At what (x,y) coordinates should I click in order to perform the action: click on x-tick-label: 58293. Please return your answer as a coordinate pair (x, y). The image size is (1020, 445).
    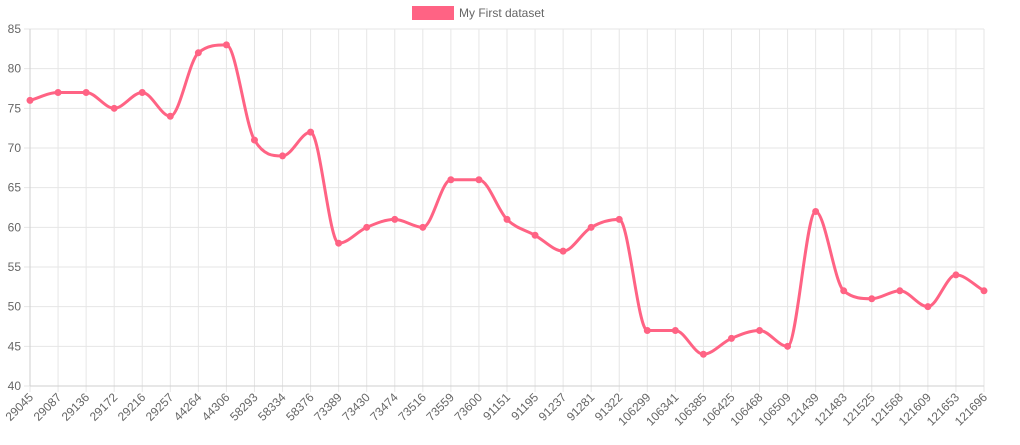
    Looking at the image, I should click on (244, 407).